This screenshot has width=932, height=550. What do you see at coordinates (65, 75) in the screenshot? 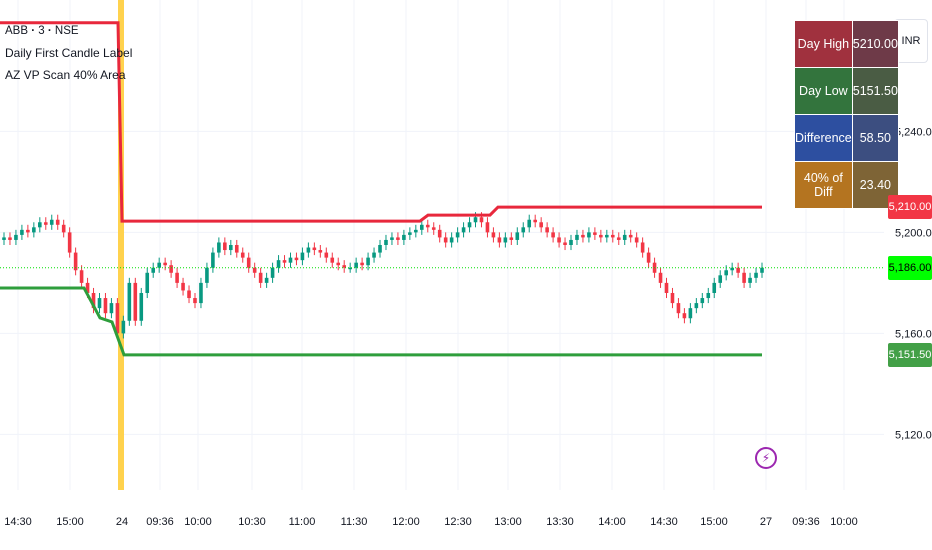
I see `legend-indicator-vp-scan: AZ VP Scan 40% Area` at bounding box center [65, 75].